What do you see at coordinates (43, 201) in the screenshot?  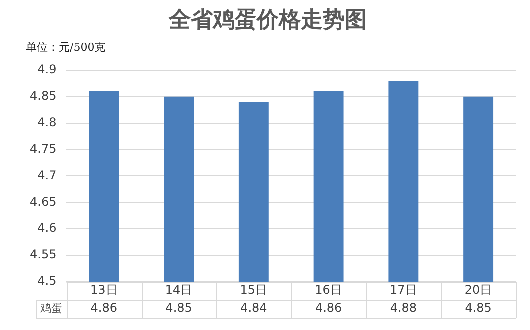 I see `y-tick-label: 4.65` at bounding box center [43, 201].